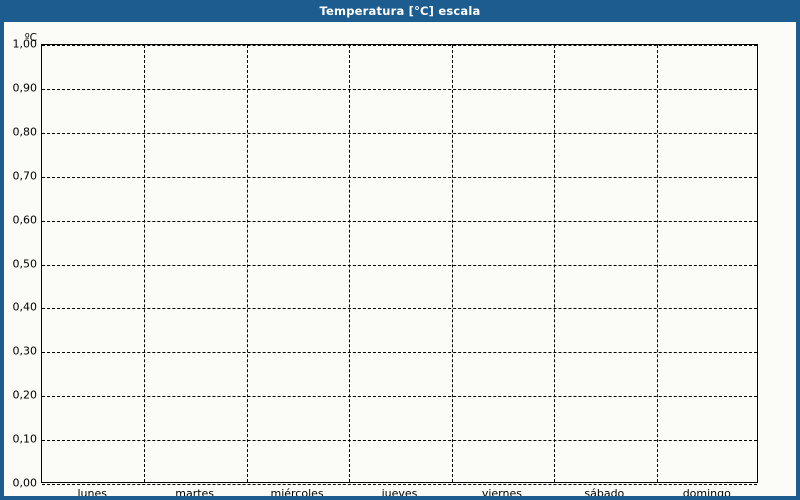 The image size is (800, 500). I want to click on y-axis-tick-label: 0,20, so click(25, 395).